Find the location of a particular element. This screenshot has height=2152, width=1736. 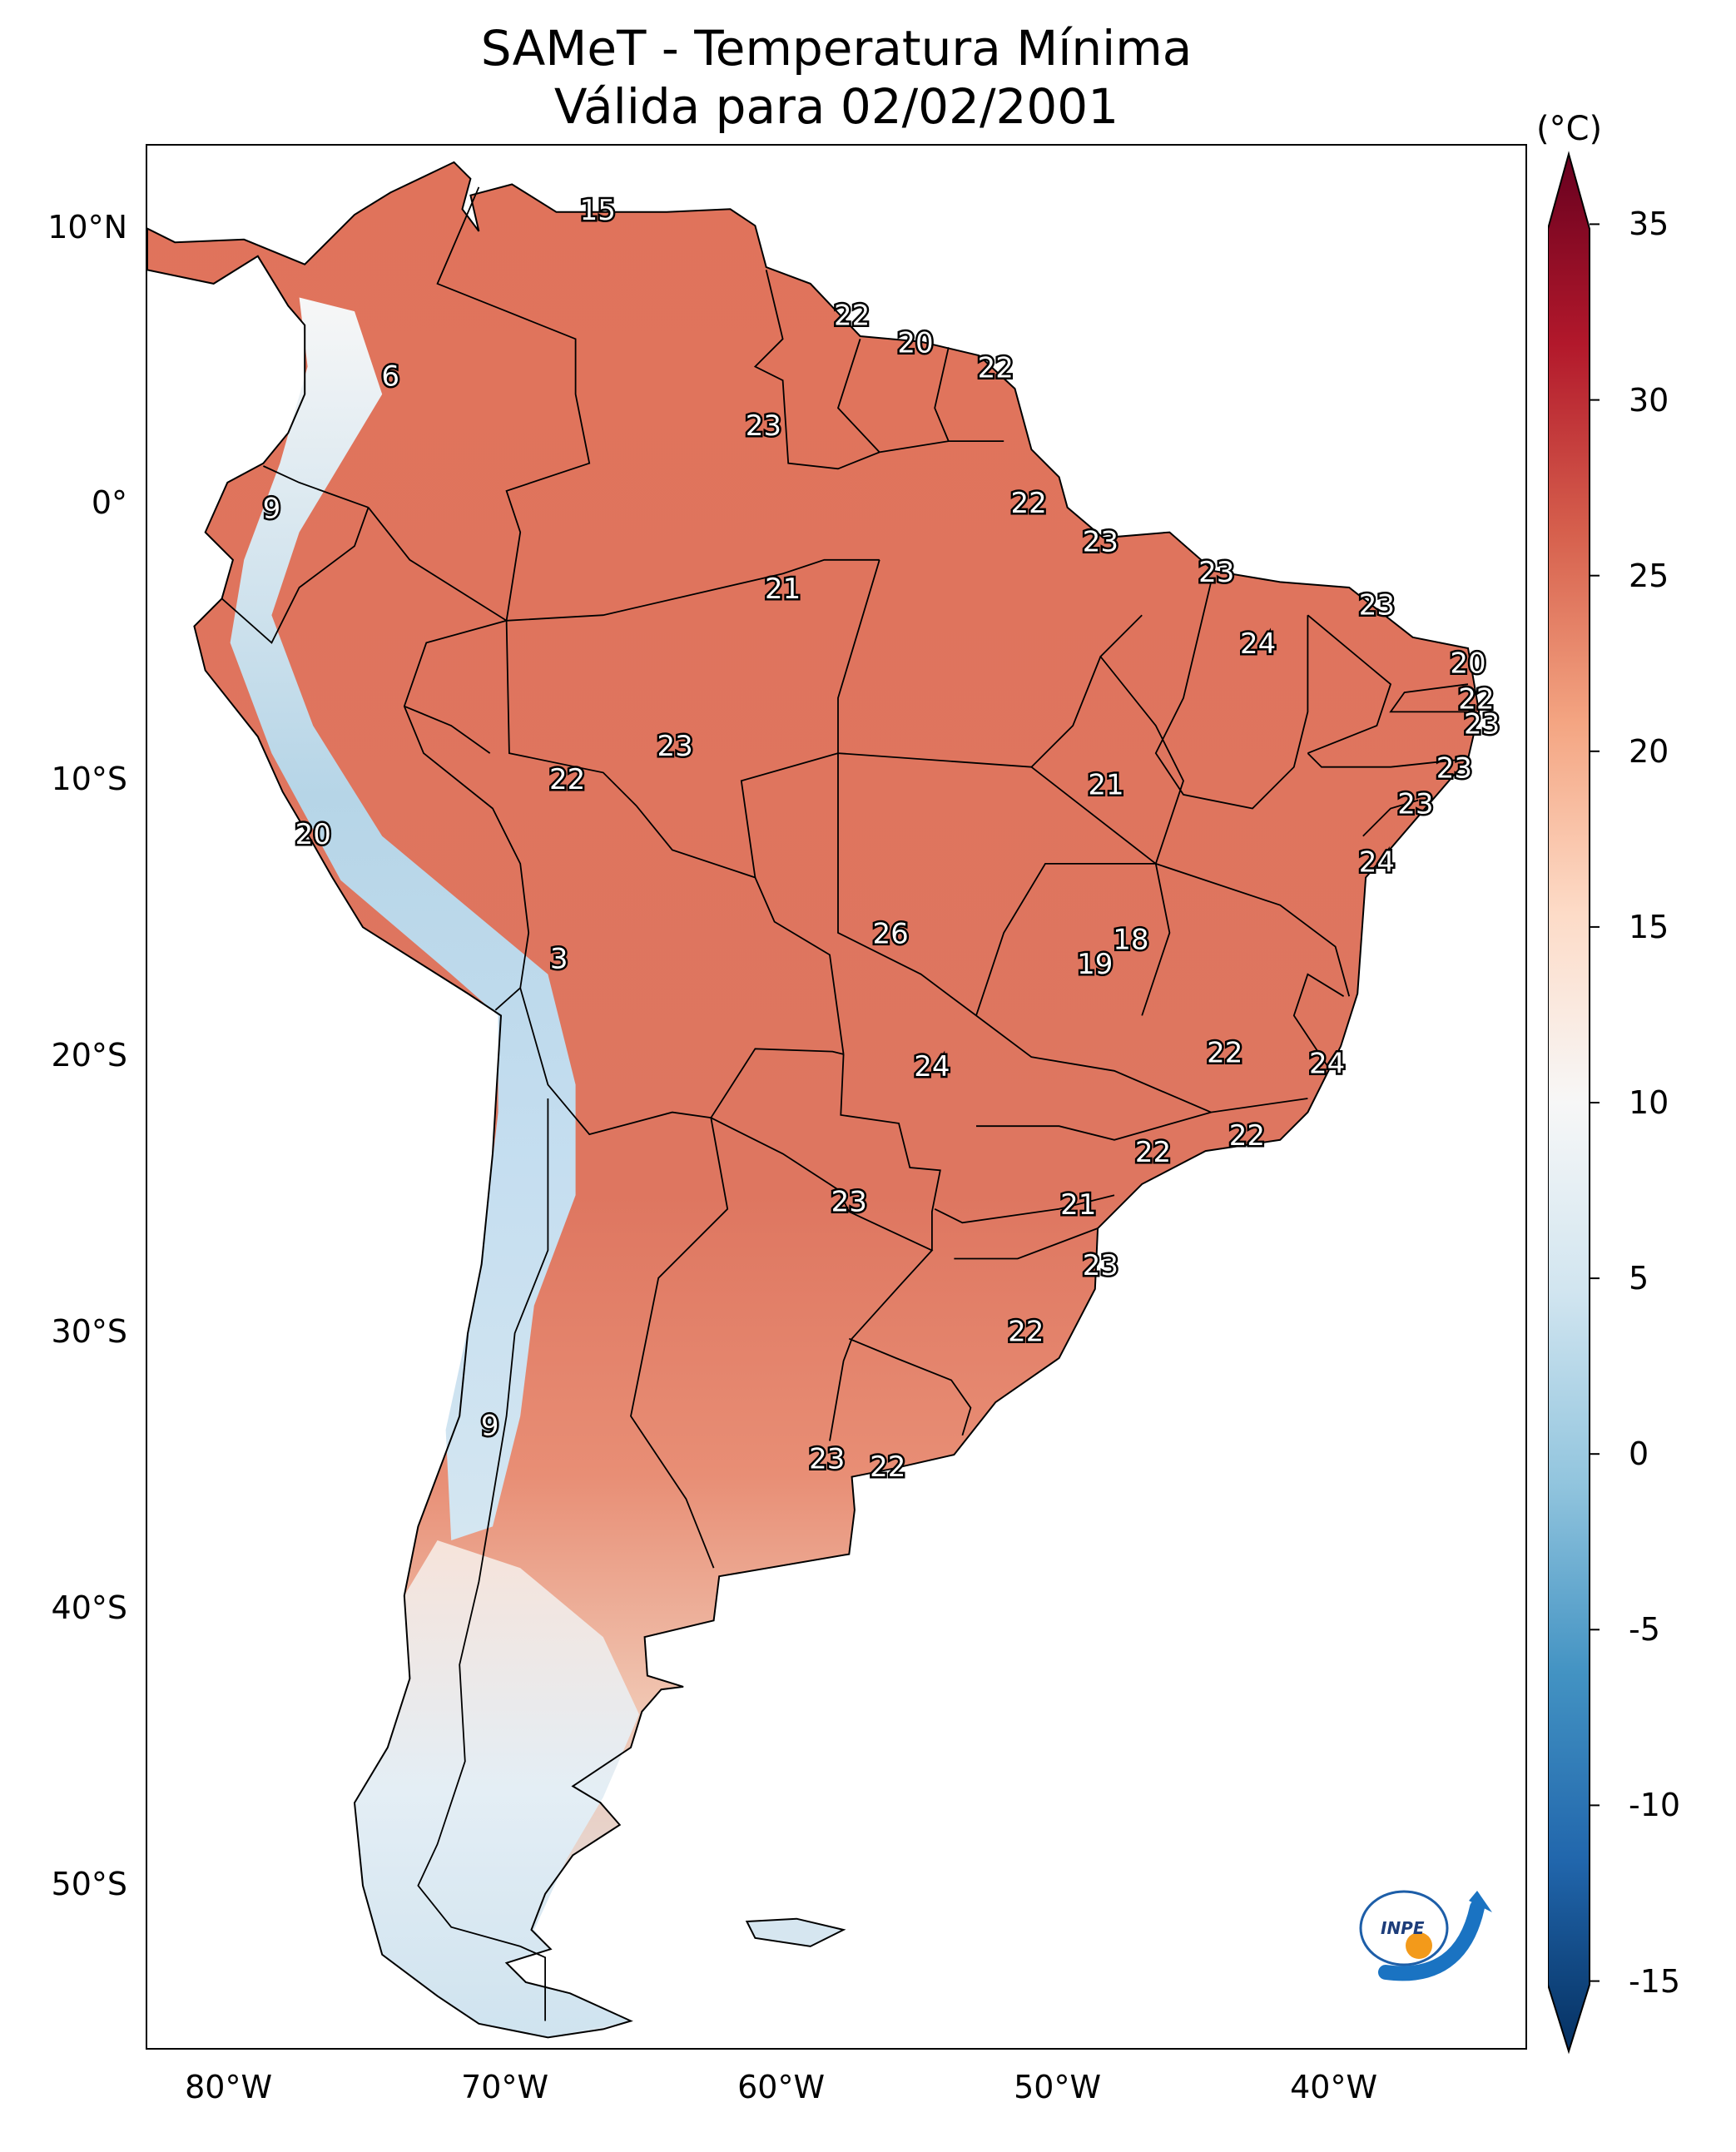

inpe-logo: INPE is located at coordinates (1425, 1935).